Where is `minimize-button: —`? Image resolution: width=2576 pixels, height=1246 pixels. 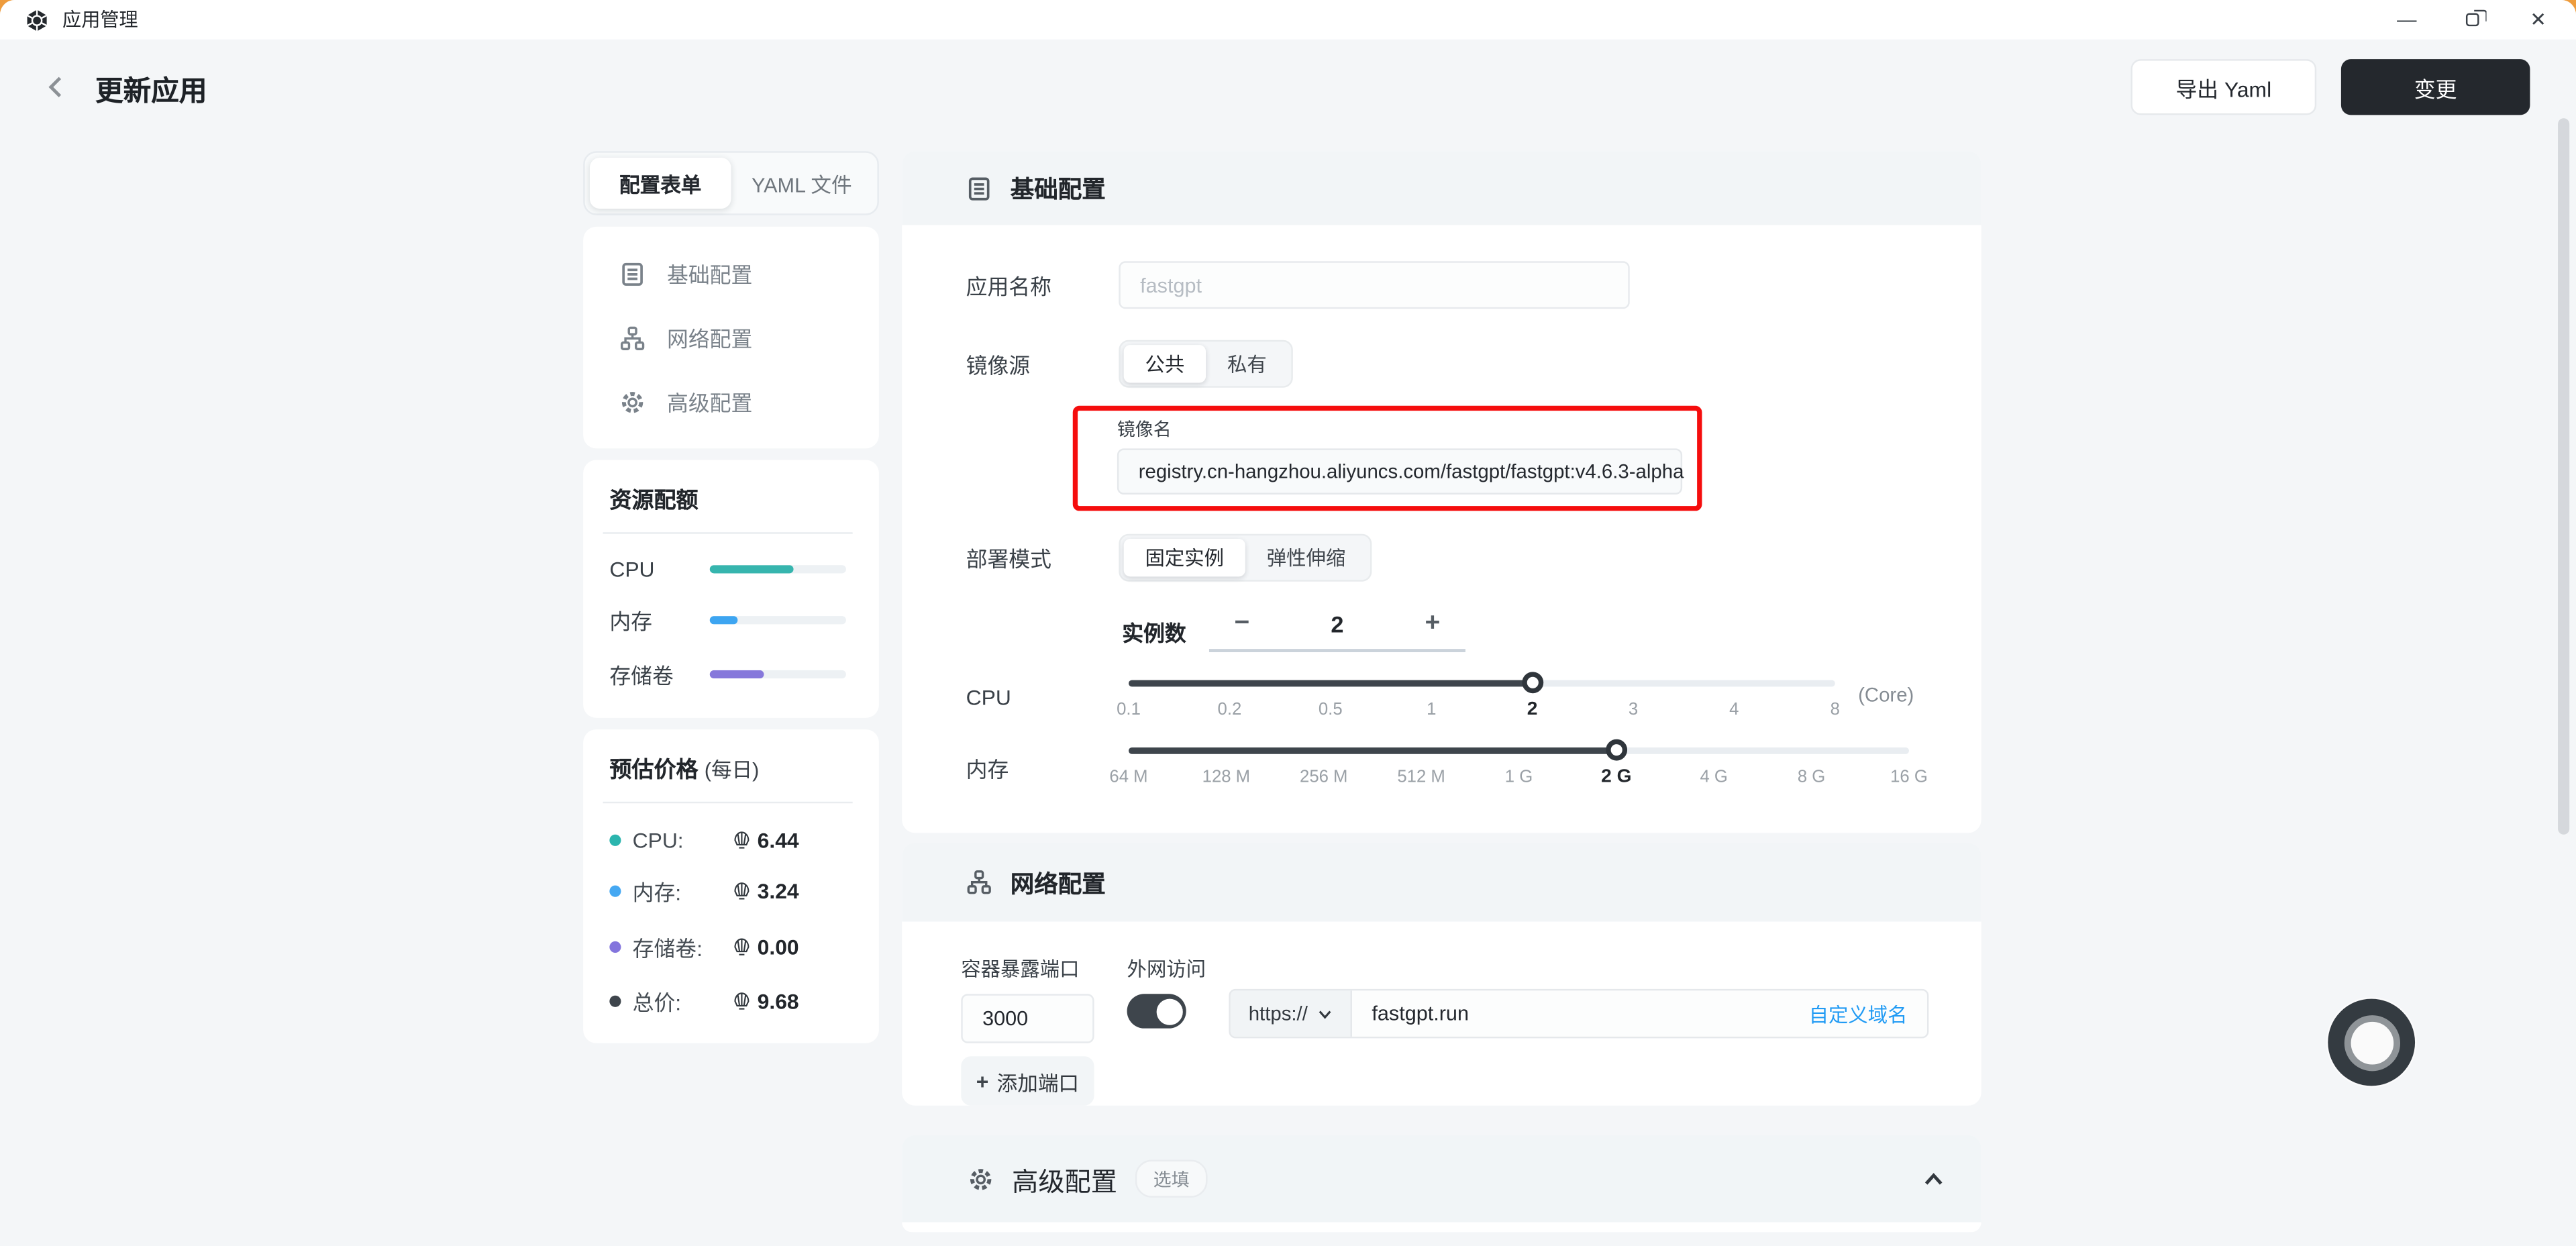
minimize-button: — is located at coordinates (2406, 19).